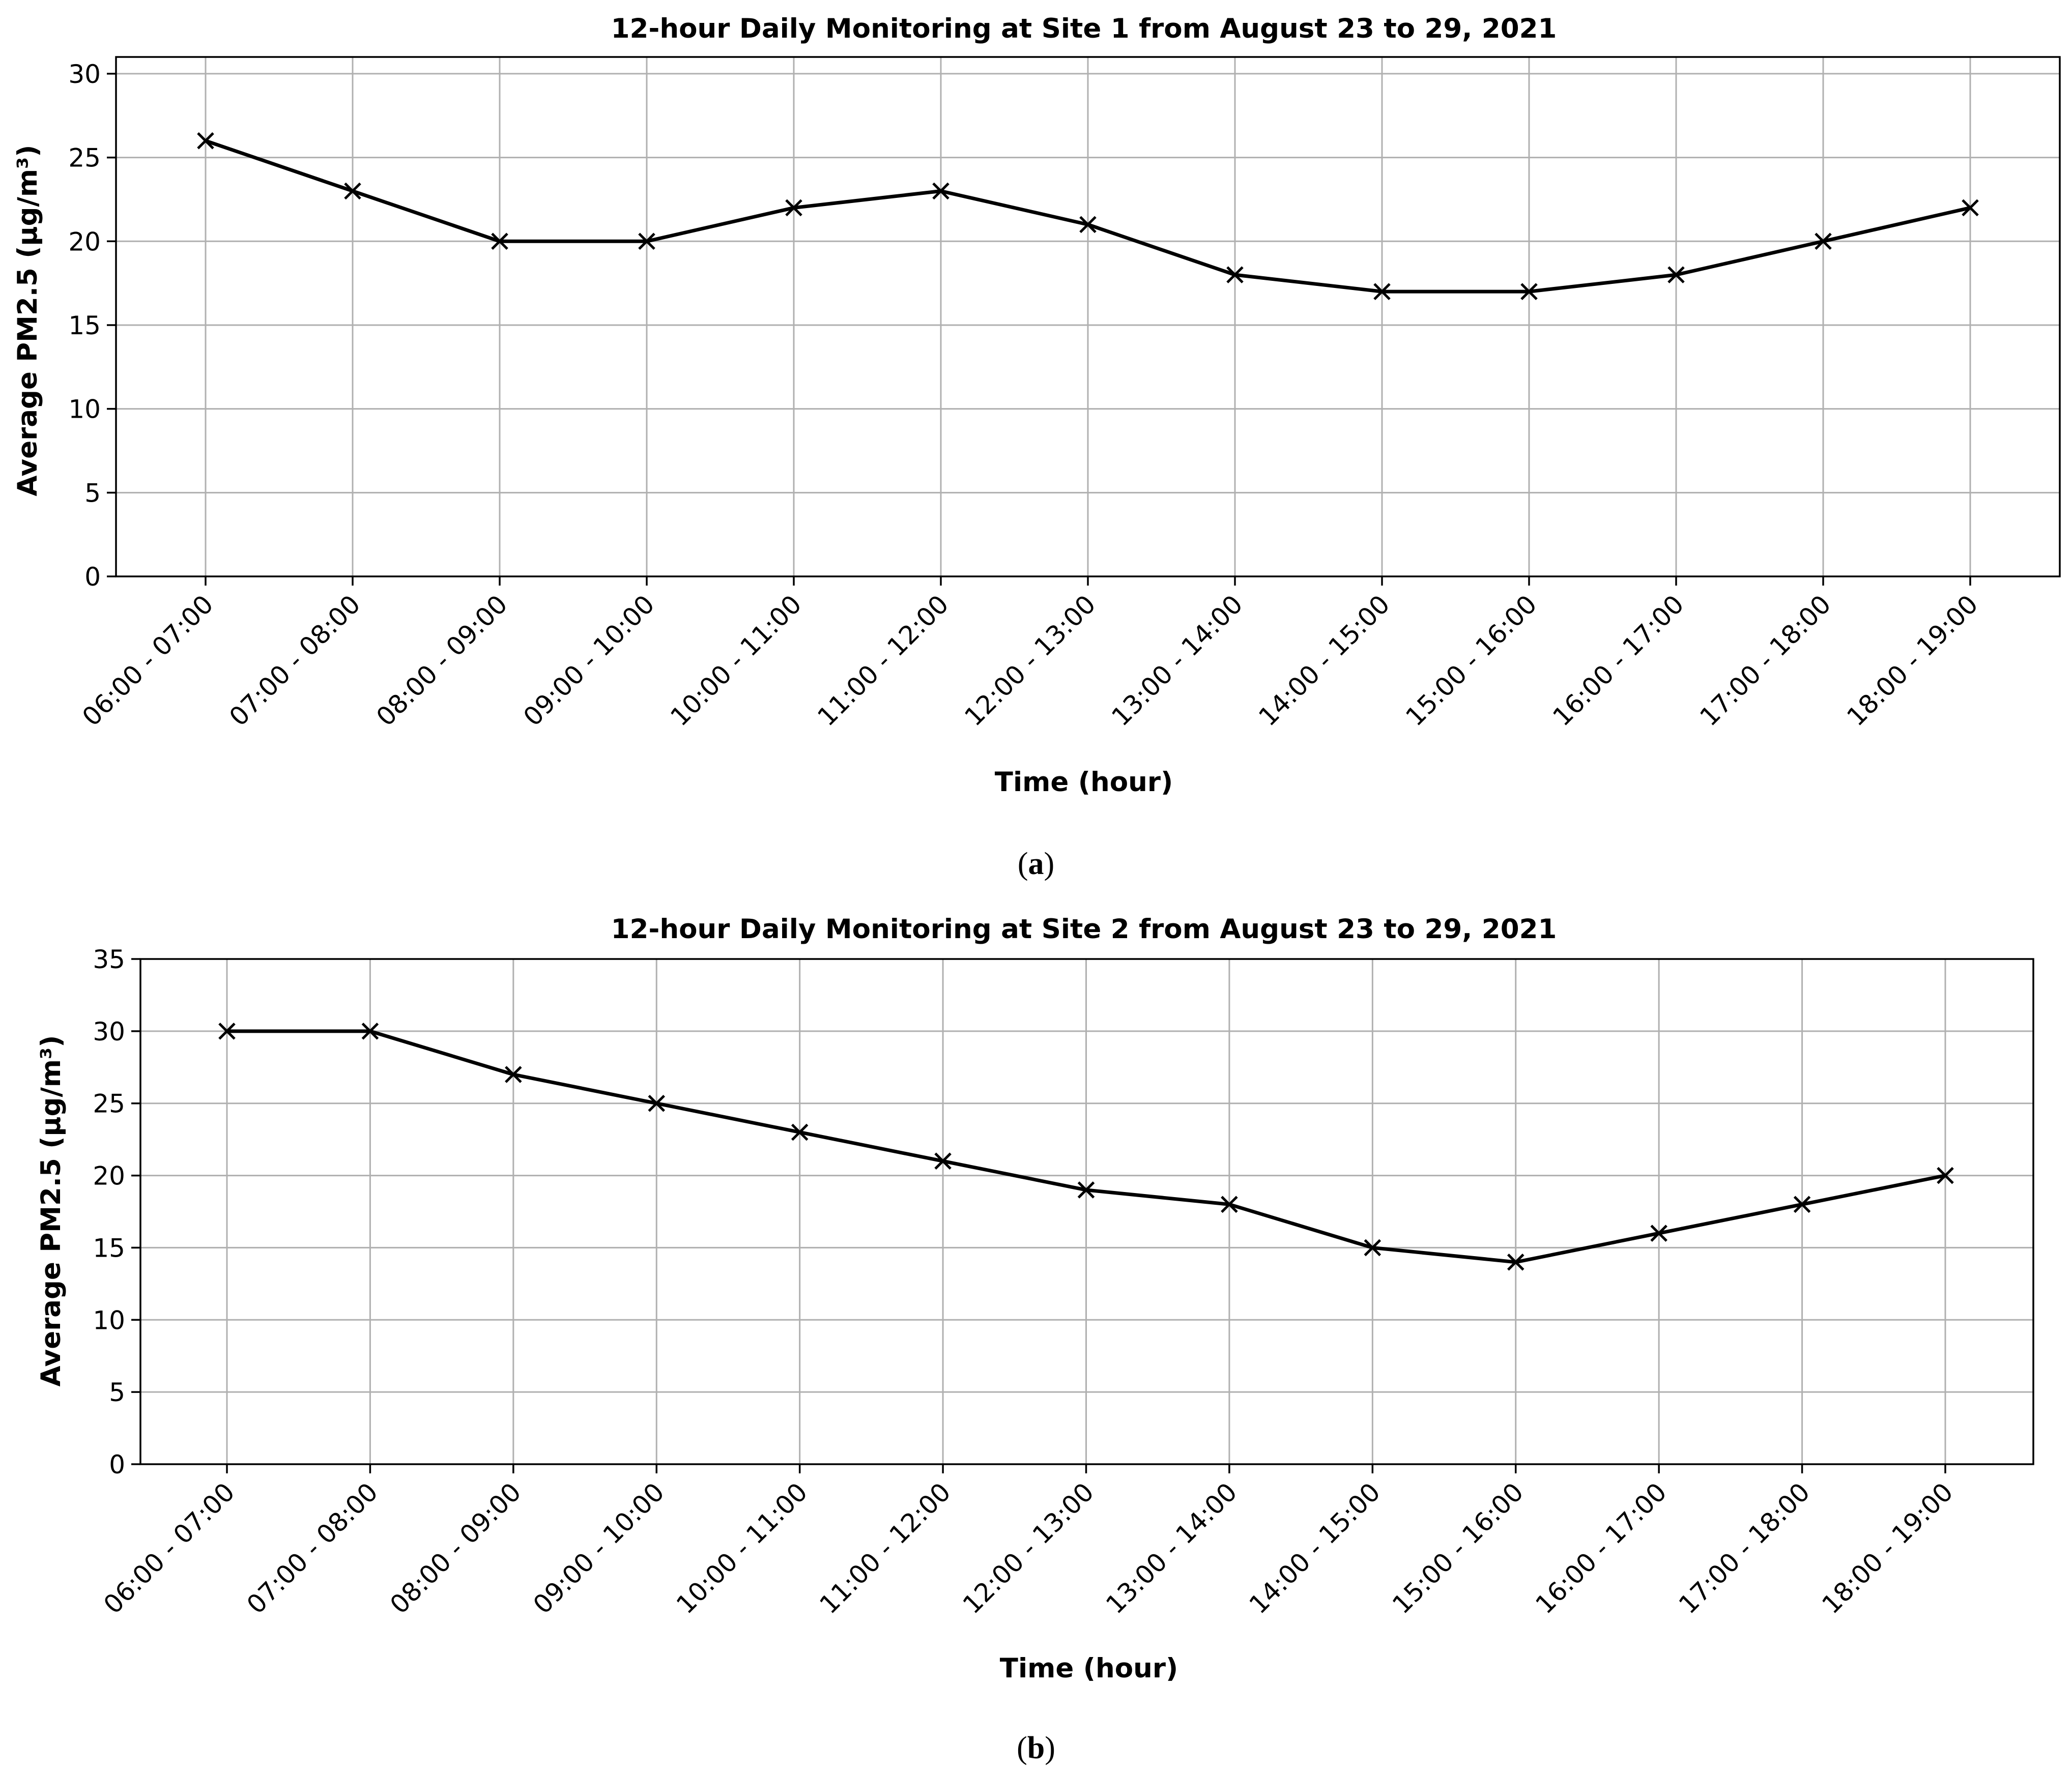  I want to click on y-tick-label: 35, so click(109, 959).